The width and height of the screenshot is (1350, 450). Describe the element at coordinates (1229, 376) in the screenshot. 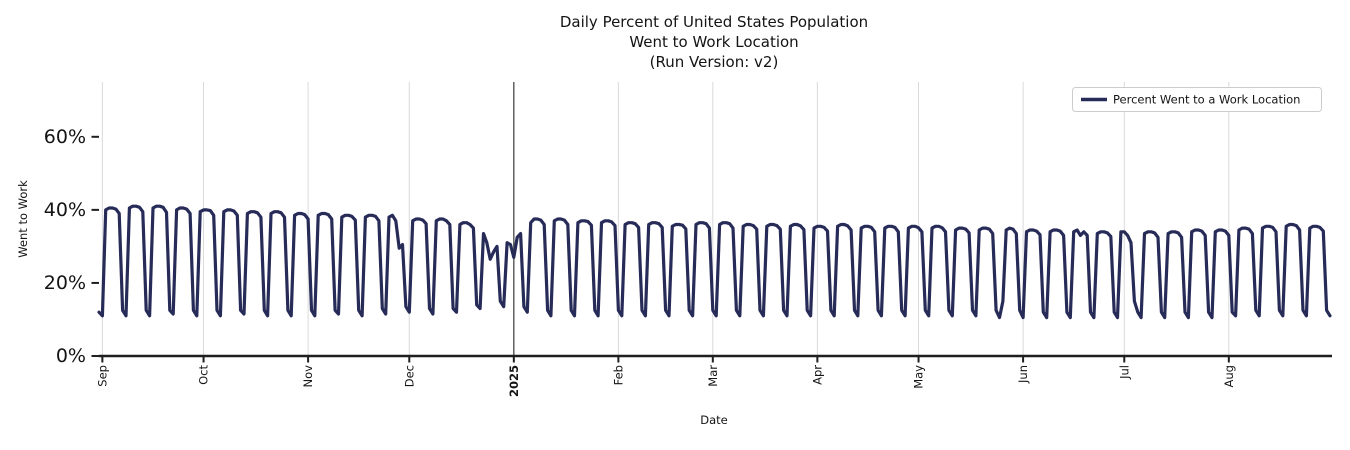

I see `x-tick-label: Aug` at that location.